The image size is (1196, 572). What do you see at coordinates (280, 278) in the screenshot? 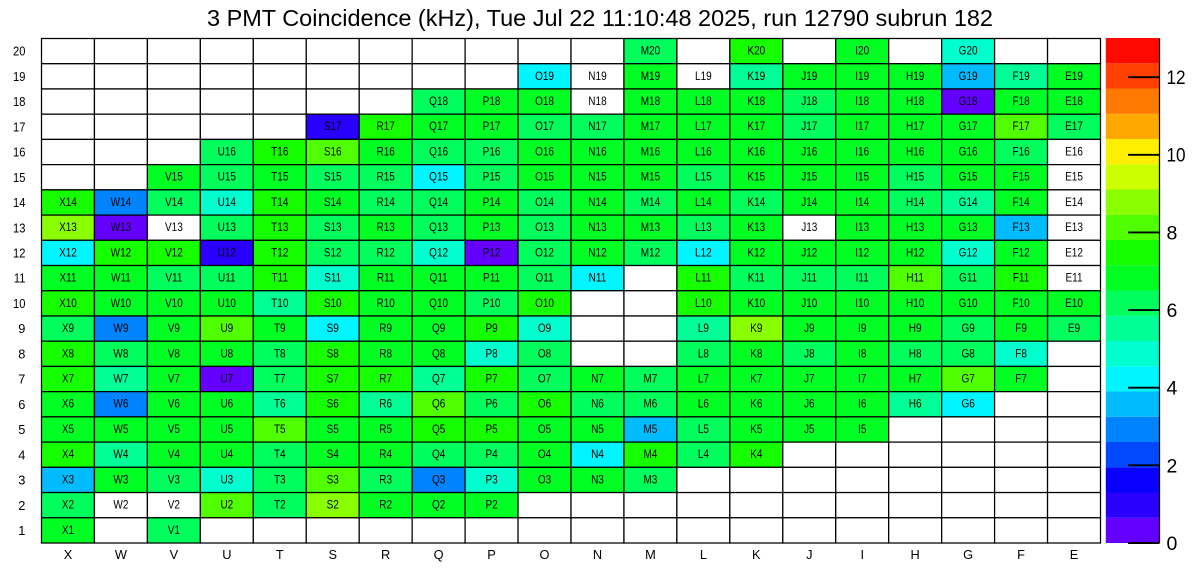
I see `svg-text: T11` at bounding box center [280, 278].